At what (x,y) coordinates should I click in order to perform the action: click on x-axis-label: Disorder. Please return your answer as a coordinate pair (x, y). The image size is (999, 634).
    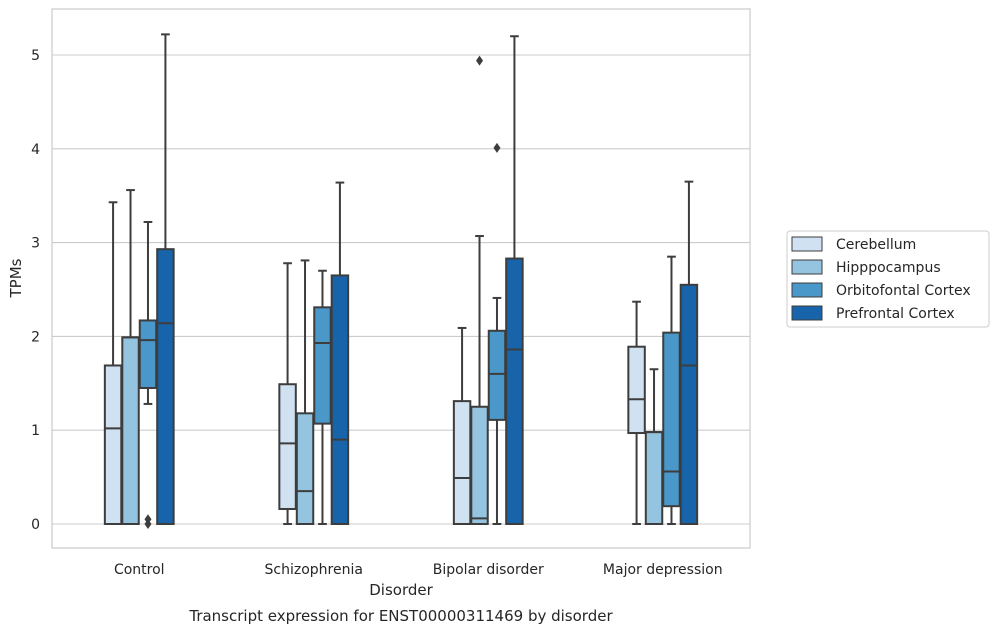
    Looking at the image, I should click on (401, 590).